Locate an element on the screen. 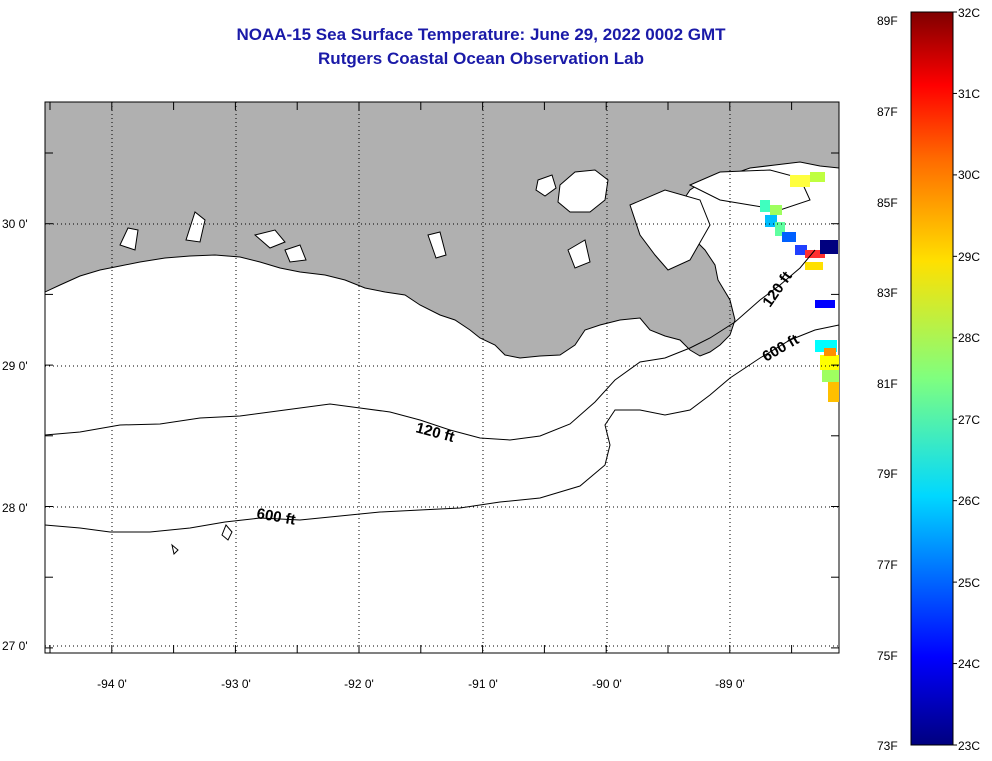 This screenshot has height=761, width=992. colorbar-f-label: 73F is located at coordinates (887, 746).